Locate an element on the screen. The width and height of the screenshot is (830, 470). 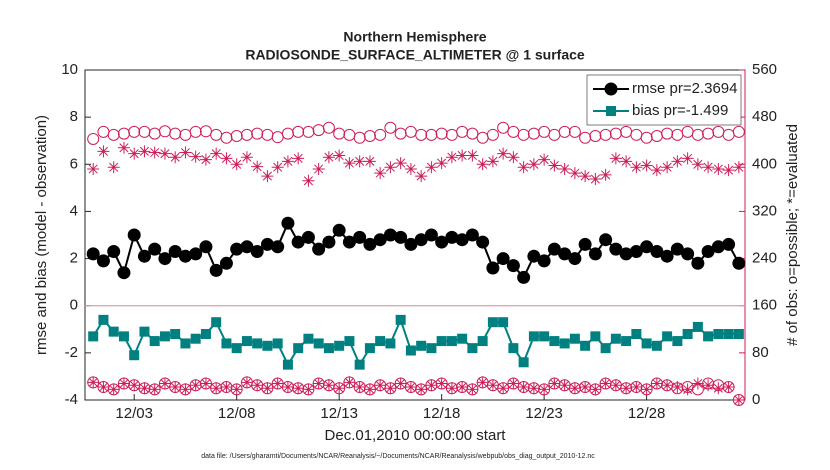
y-tick-label: 6 is located at coordinates (74, 163).